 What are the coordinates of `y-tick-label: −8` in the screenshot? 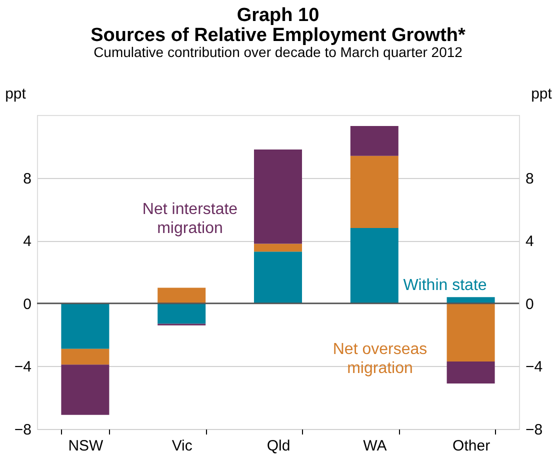 It's located at (23, 430).